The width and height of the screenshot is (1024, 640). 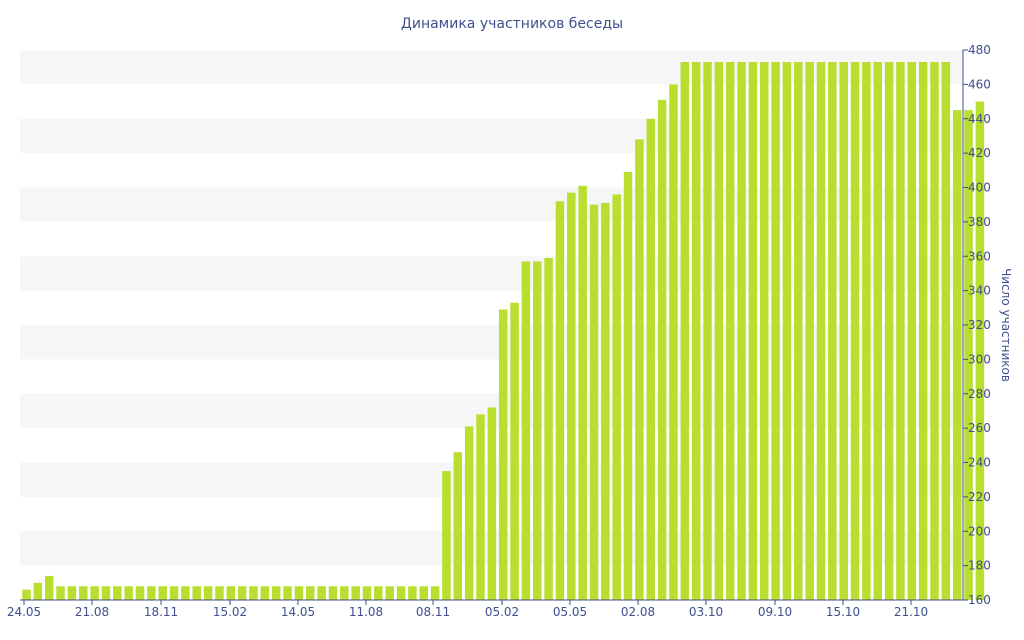 What do you see at coordinates (775, 612) in the screenshot?
I see `x-tick-label: 09.10` at bounding box center [775, 612].